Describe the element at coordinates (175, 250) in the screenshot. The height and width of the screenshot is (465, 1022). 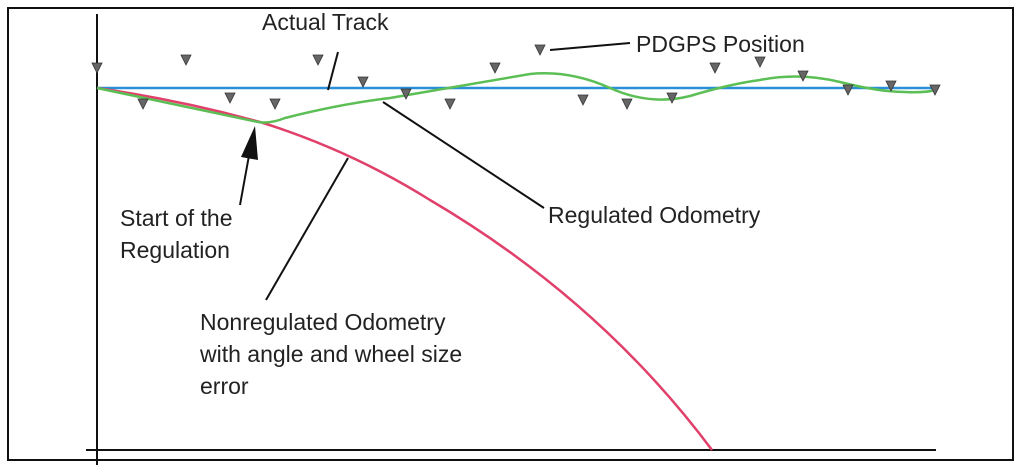
I see `label: Regulation` at that location.